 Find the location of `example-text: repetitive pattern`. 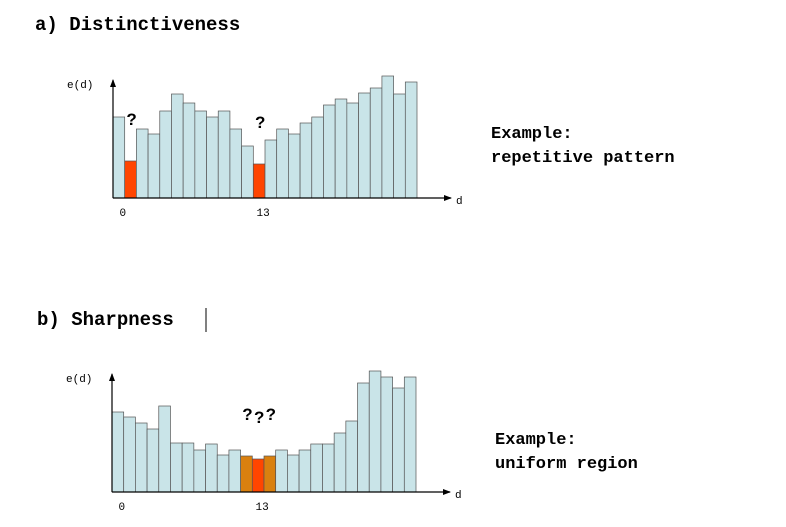

example-text: repetitive pattern is located at coordinates (583, 158).